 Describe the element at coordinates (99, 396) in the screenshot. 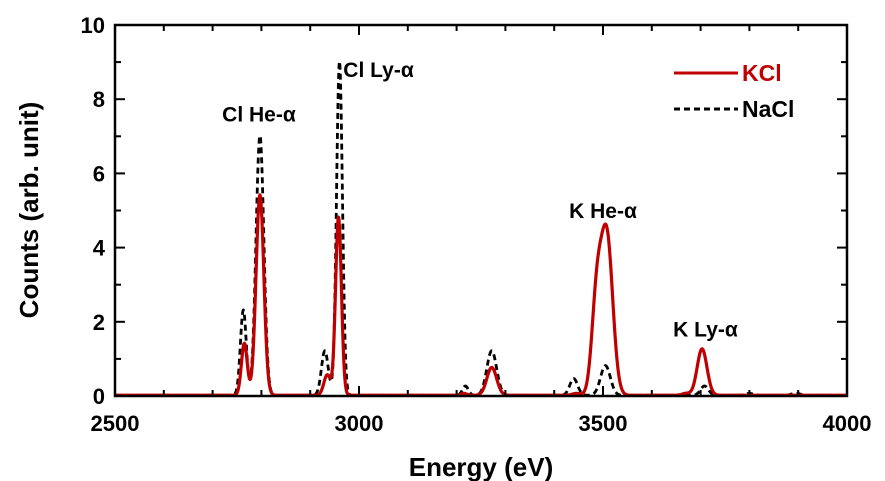

I see `y-tick-label: 0` at that location.